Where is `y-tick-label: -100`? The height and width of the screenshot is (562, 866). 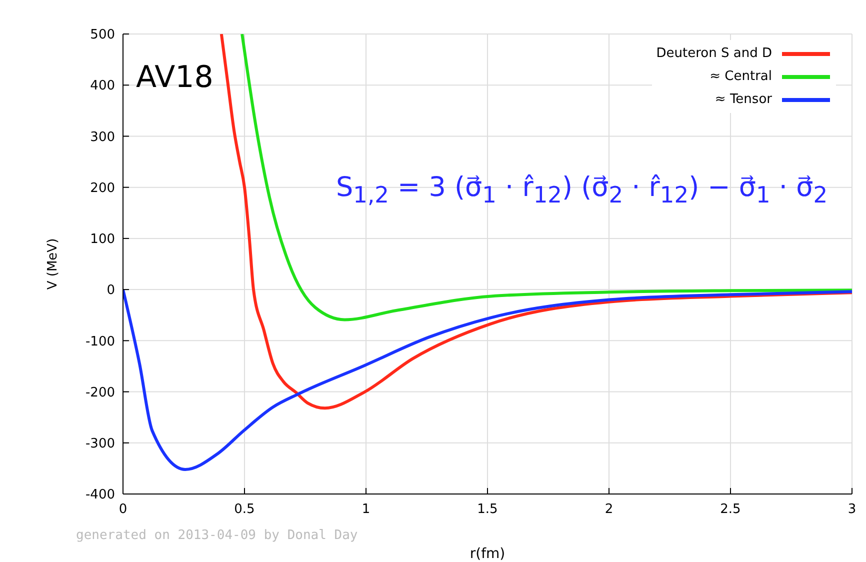
y-tick-label: -100 is located at coordinates (100, 342).